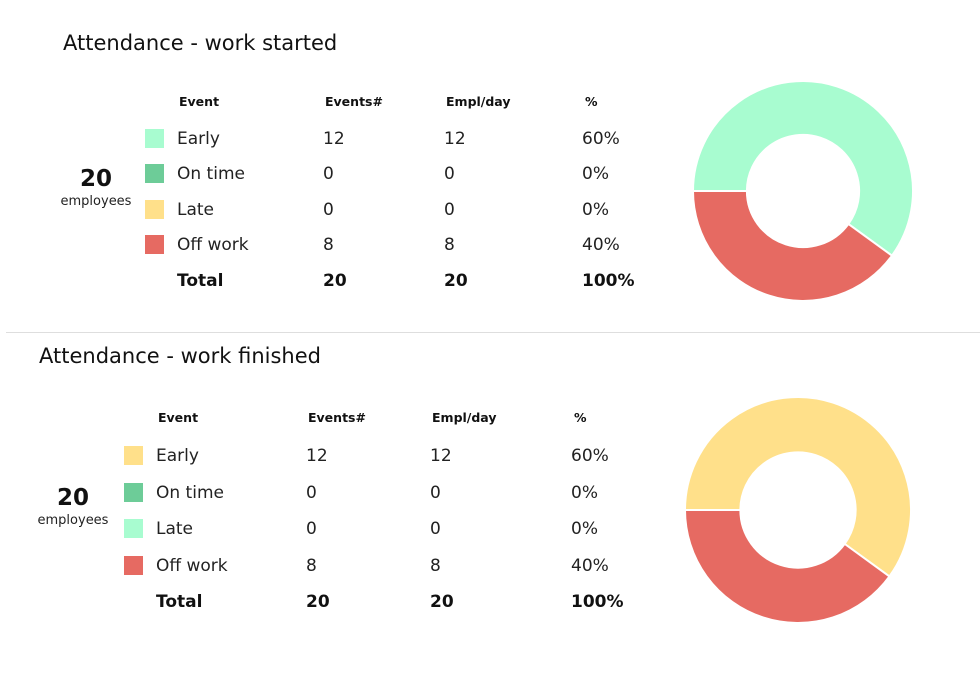  I want to click on panel-title: Attendance - work finished, so click(180, 356).